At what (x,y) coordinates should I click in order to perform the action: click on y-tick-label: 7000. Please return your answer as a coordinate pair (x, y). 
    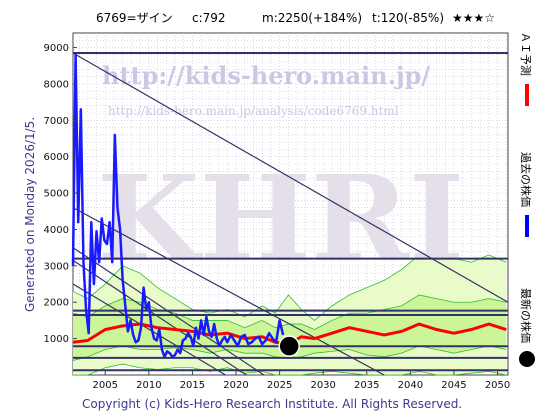
    Looking at the image, I should click on (56, 121).